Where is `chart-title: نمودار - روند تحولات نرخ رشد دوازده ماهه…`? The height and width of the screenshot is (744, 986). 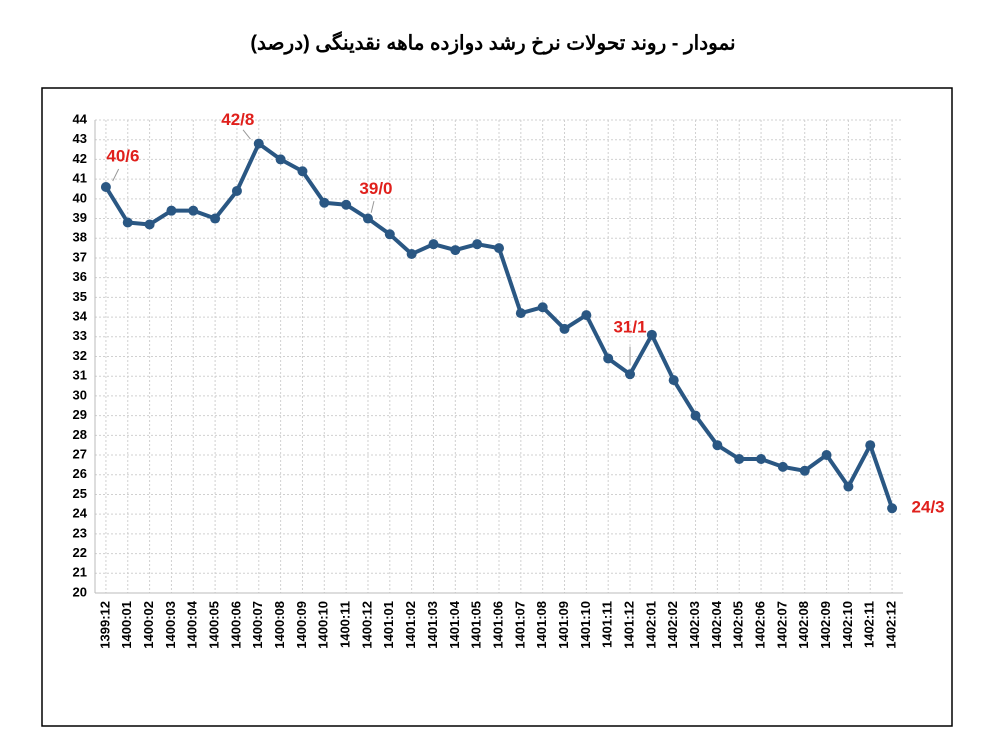 chart-title: نمودار - روند تحولات نرخ رشد دوازده ماهه… is located at coordinates (492, 42).